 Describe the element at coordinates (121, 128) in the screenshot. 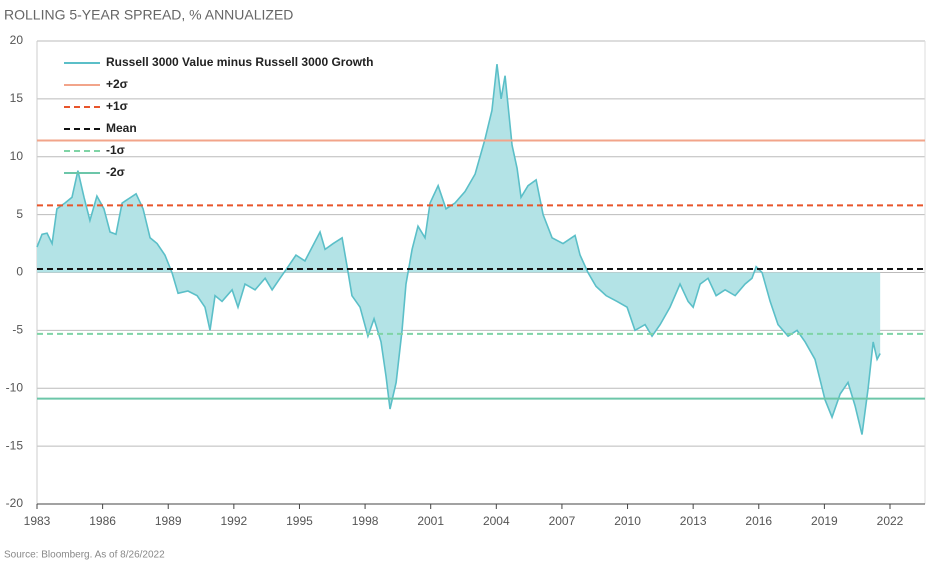

I see `legend-label: Mean` at that location.